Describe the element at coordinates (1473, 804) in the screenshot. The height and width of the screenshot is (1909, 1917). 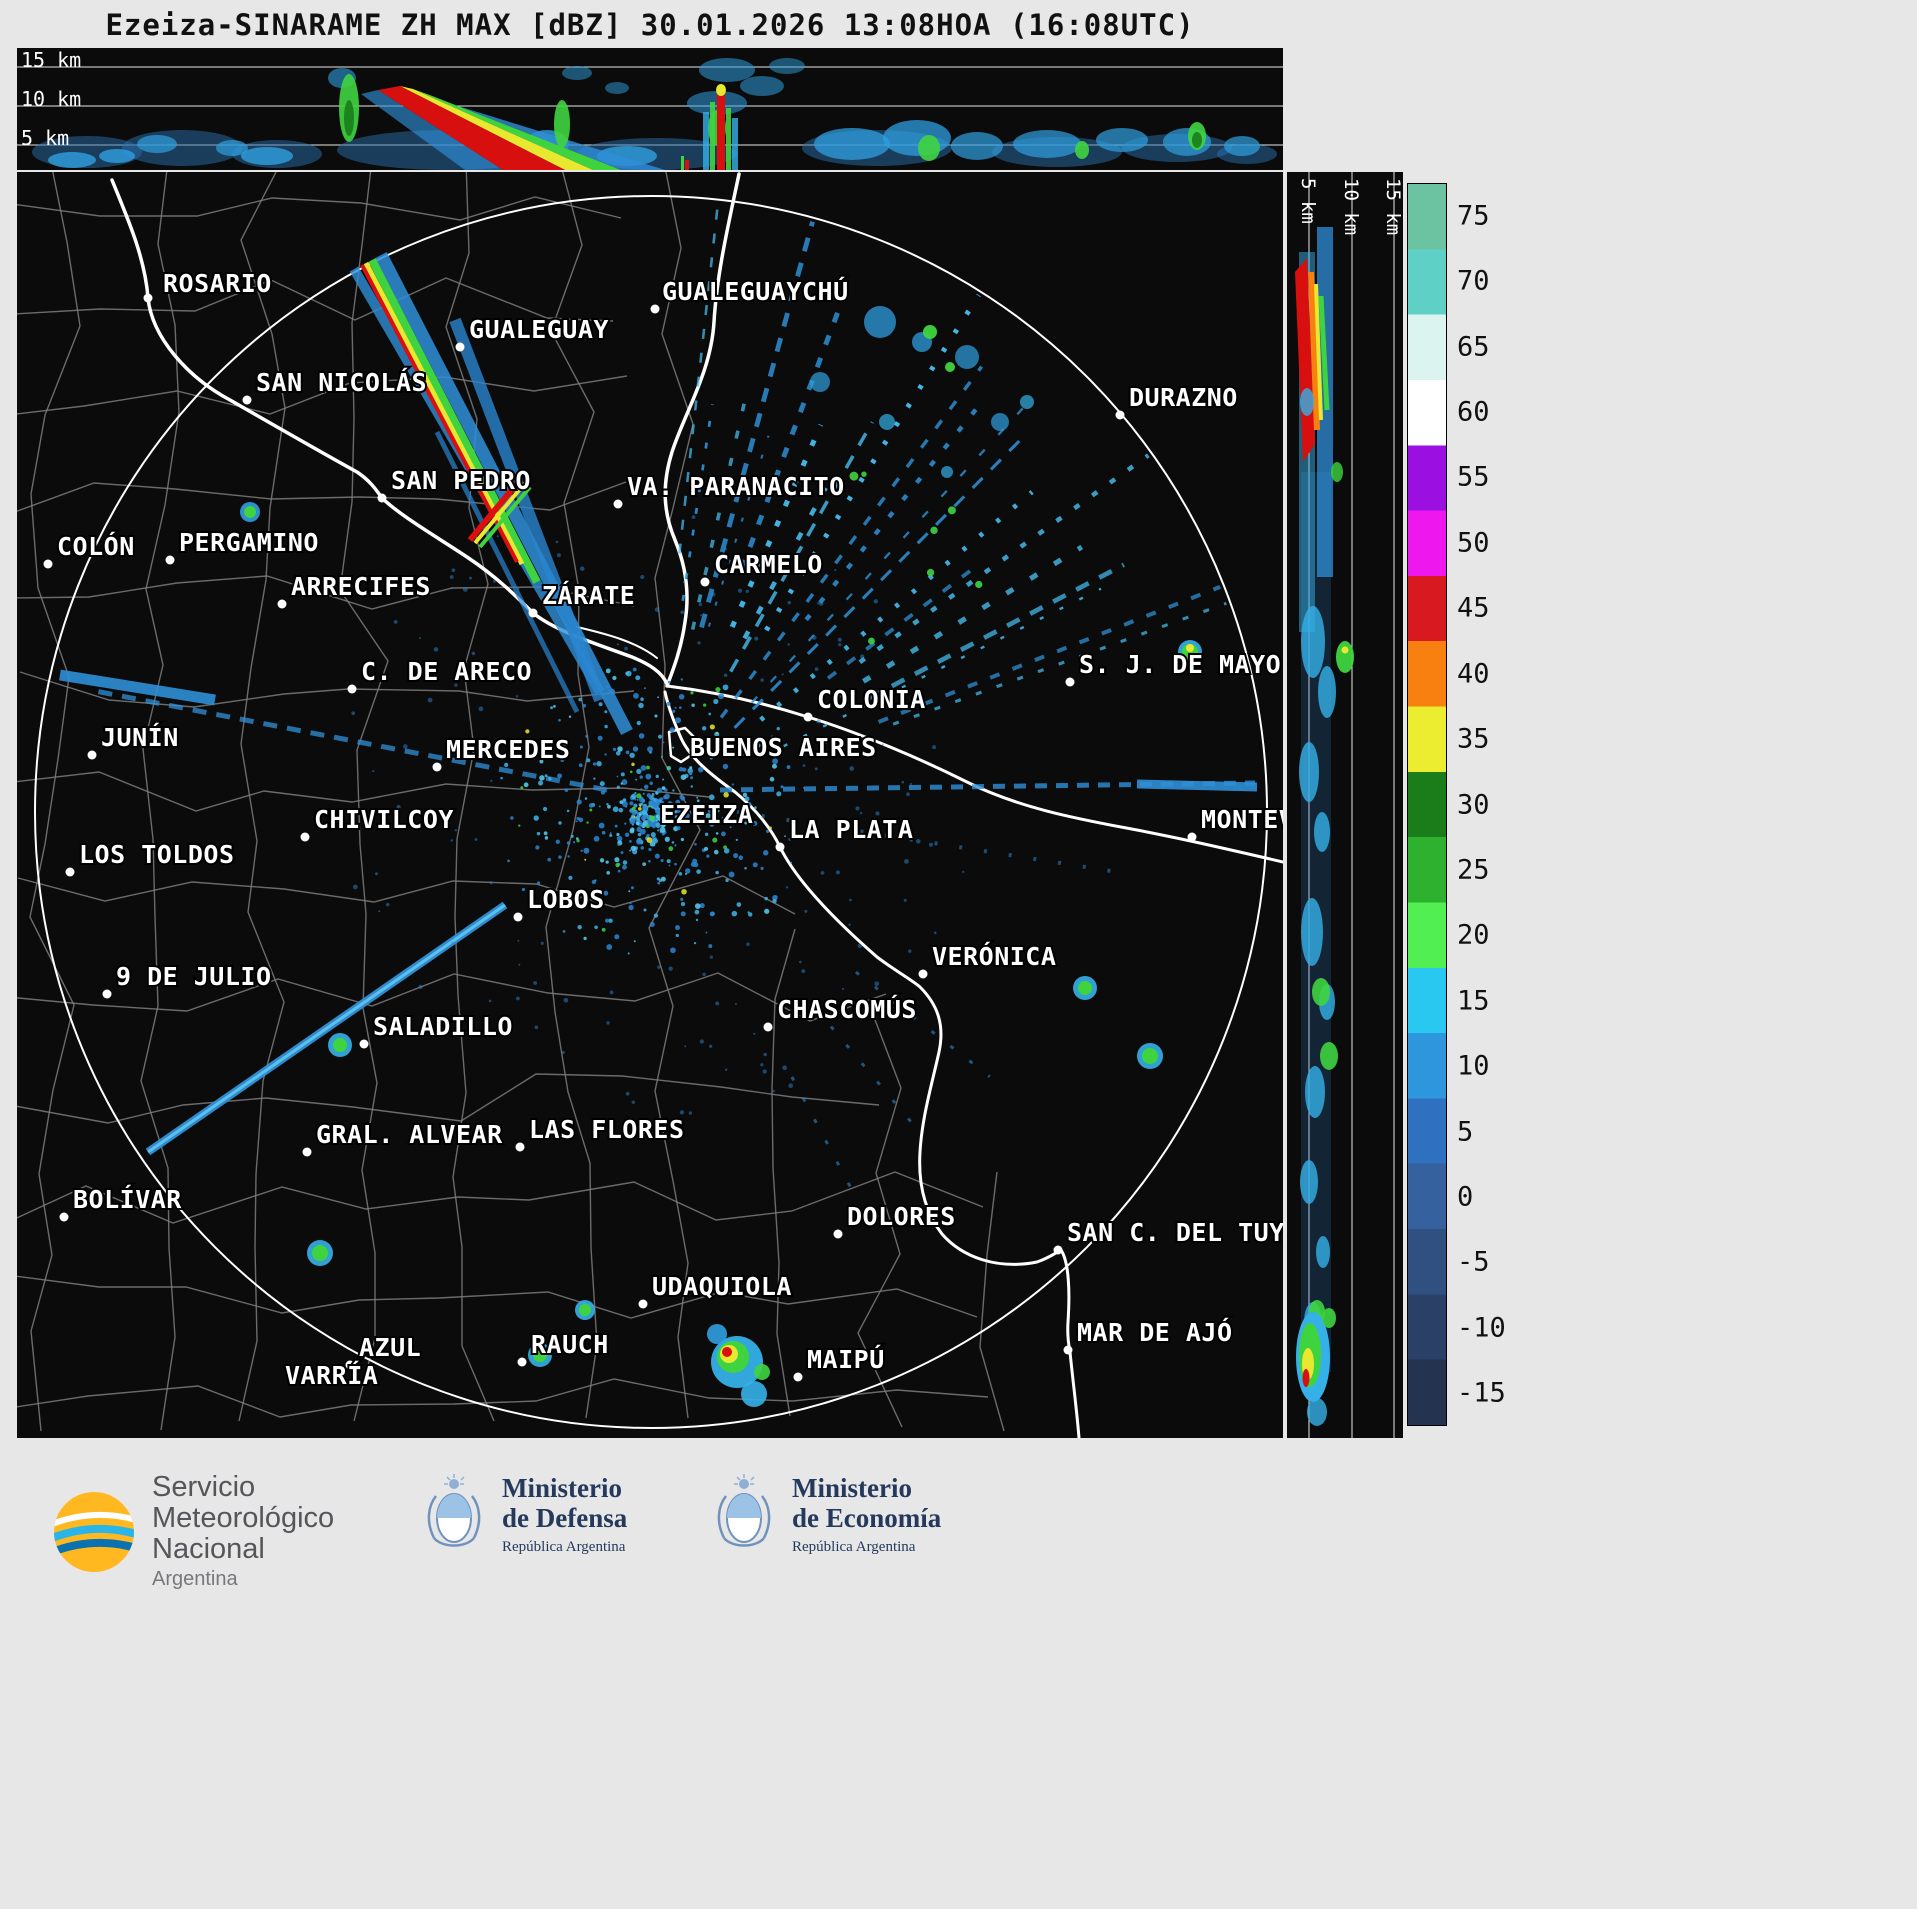
I see `colorbar-tick: 30` at that location.